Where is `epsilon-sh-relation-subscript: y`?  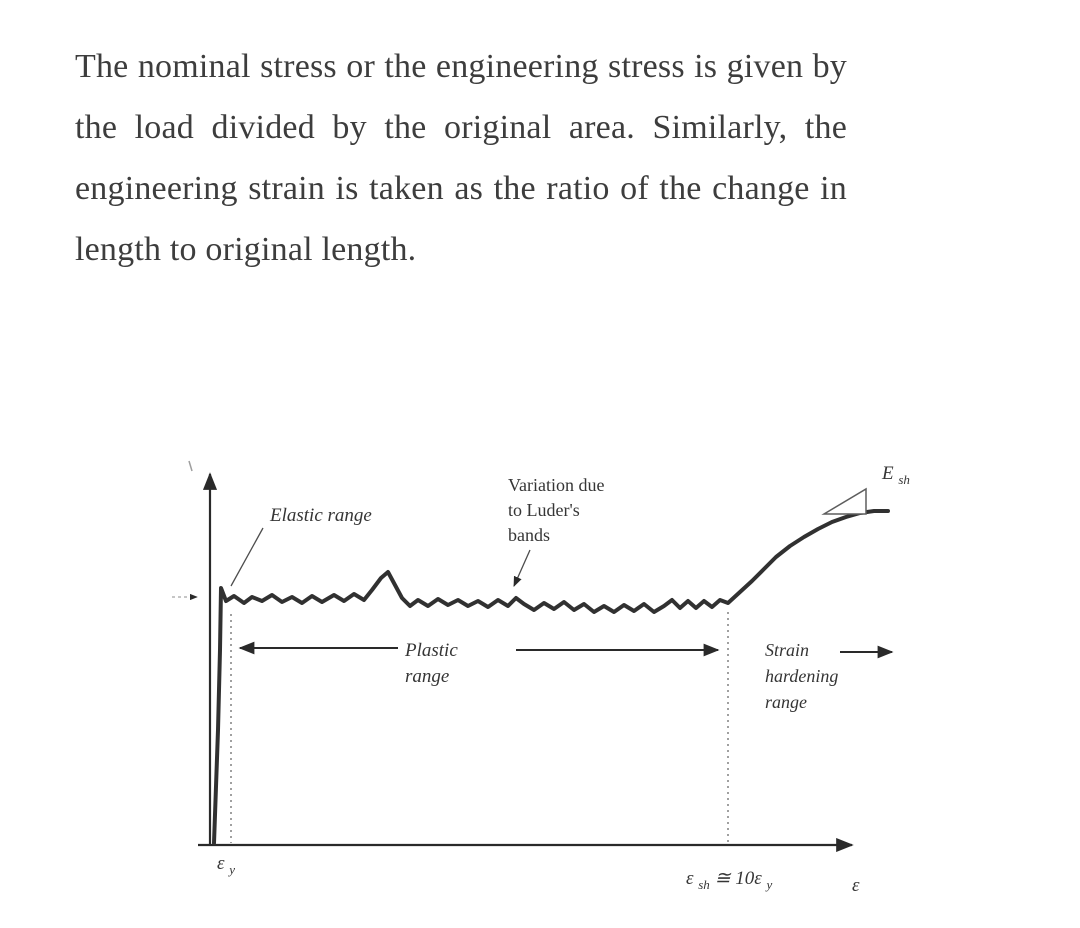 epsilon-sh-relation-subscript: y is located at coordinates (768, 884).